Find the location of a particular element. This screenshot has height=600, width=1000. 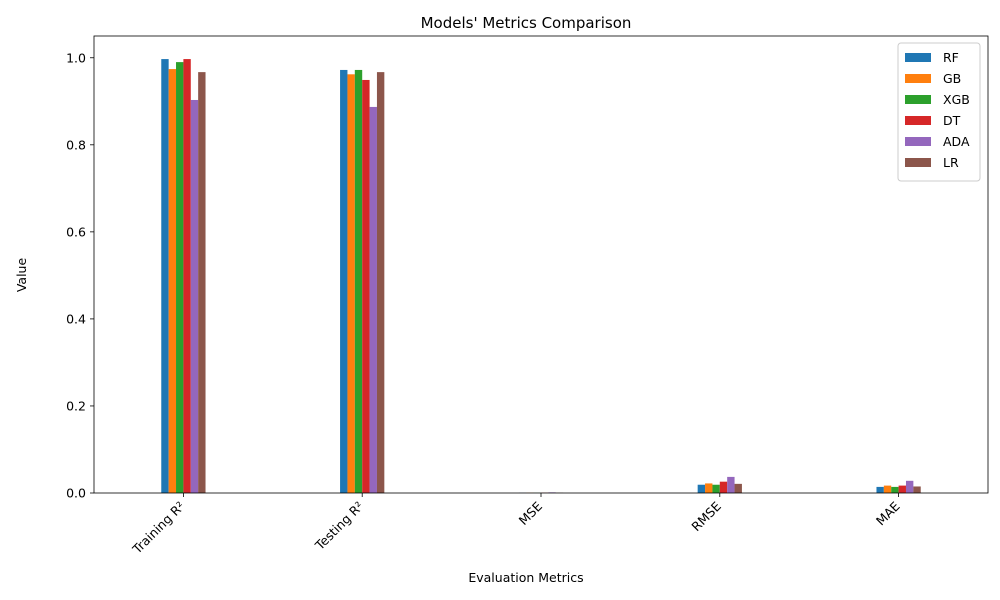

y-tick-label: 0.8 is located at coordinates (76, 144).